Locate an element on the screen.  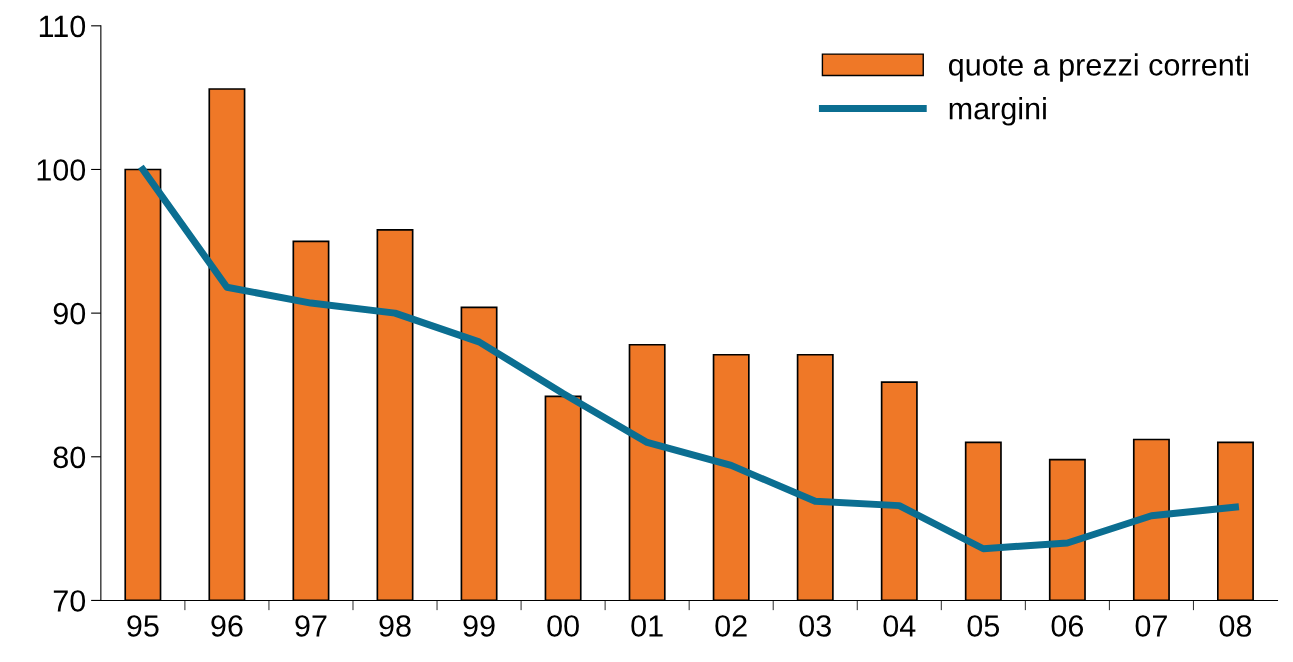
x-tick-label: 99 is located at coordinates (479, 626).